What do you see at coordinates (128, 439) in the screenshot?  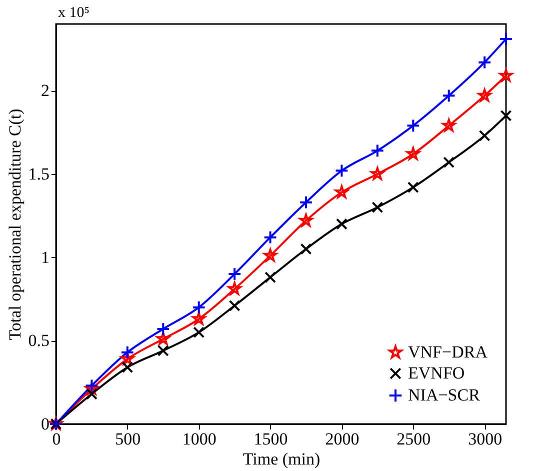 I see `x-tick-label: 500` at bounding box center [128, 439].